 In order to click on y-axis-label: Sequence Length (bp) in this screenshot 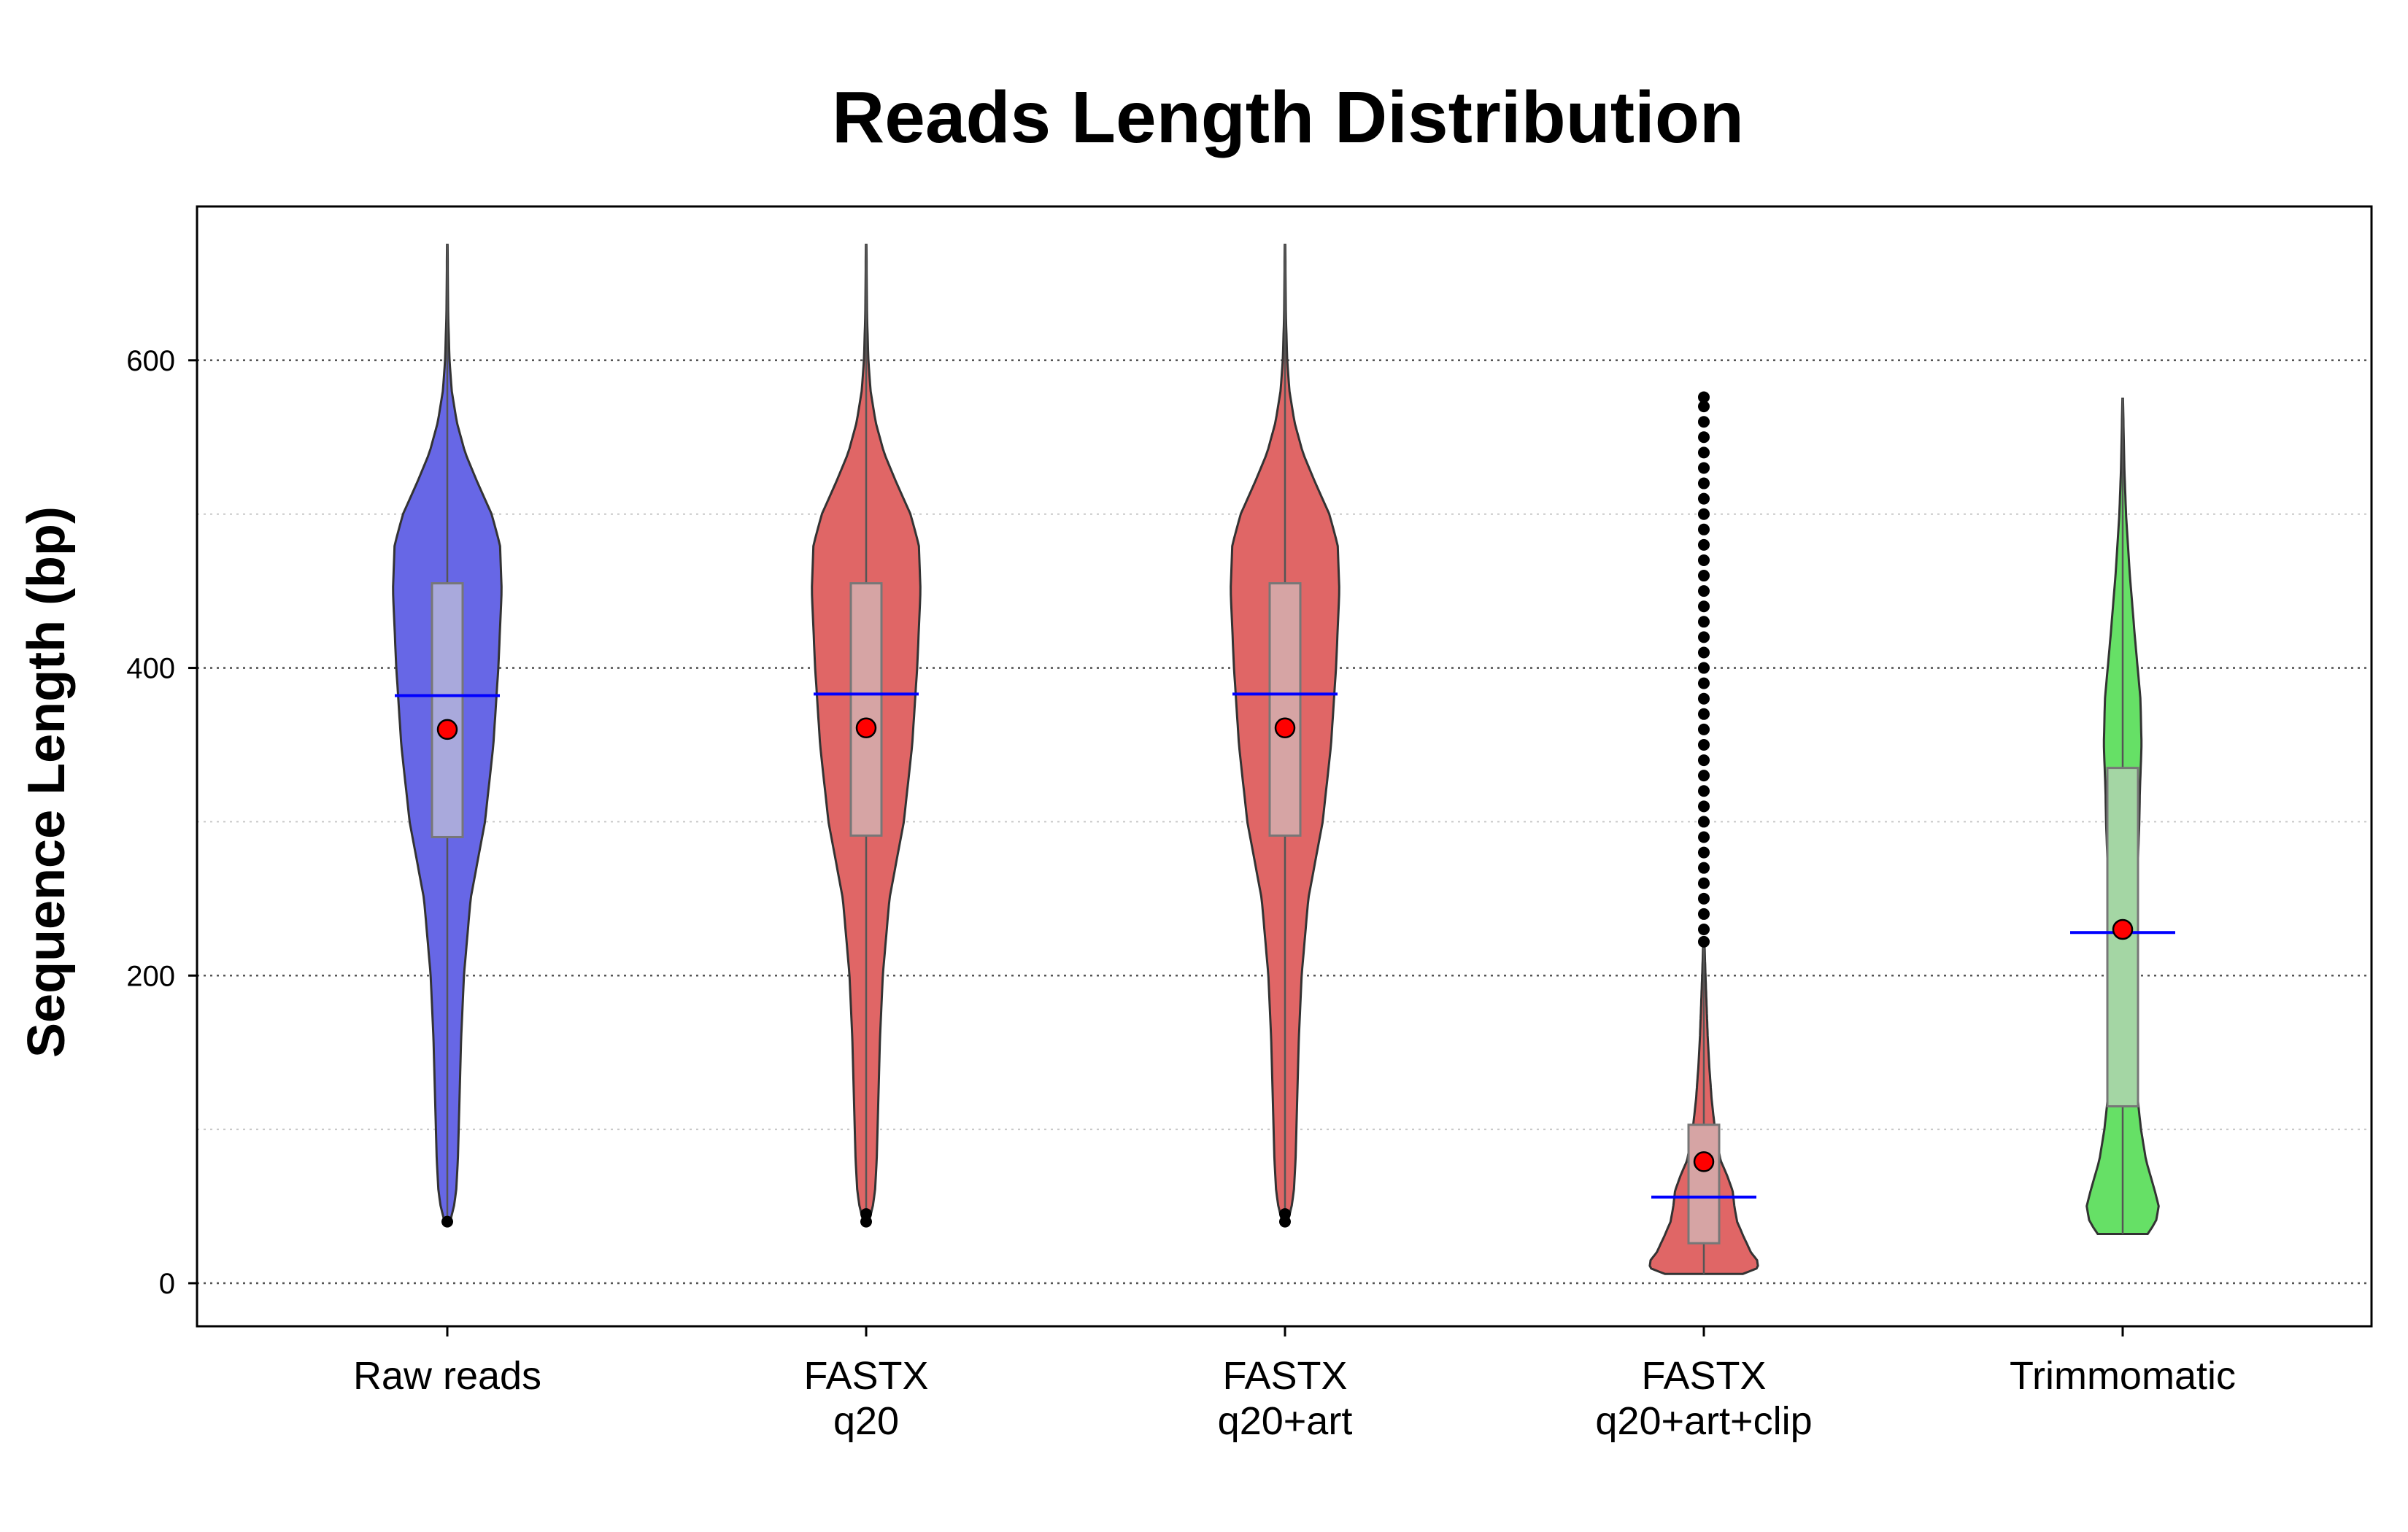, I will do `click(47, 782)`.